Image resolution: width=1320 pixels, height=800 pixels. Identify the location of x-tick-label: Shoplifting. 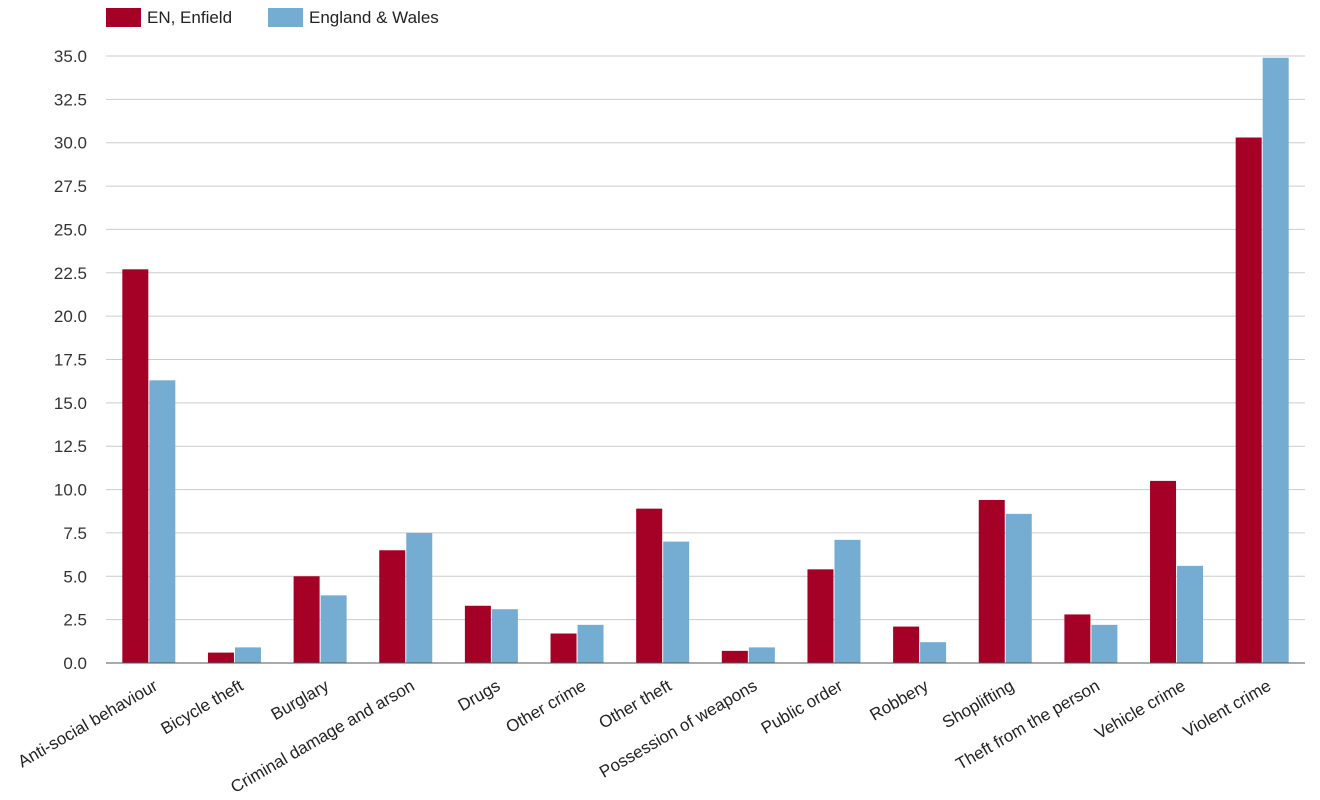
(978, 704).